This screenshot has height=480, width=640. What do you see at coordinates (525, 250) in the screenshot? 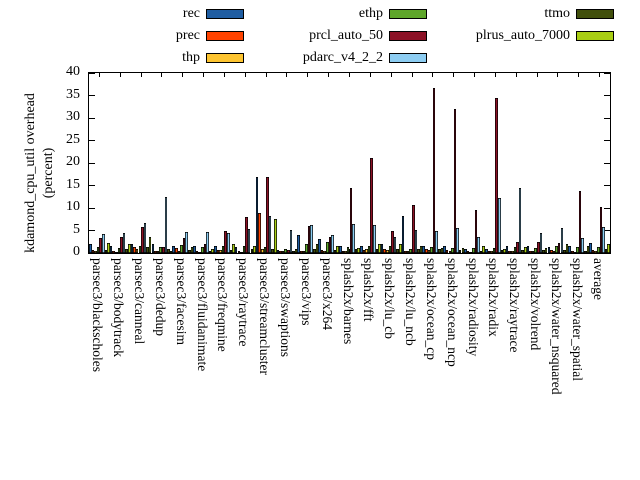
I see `bar-plrus_auto_7000-splash2x/raytrace` at bounding box center [525, 250].